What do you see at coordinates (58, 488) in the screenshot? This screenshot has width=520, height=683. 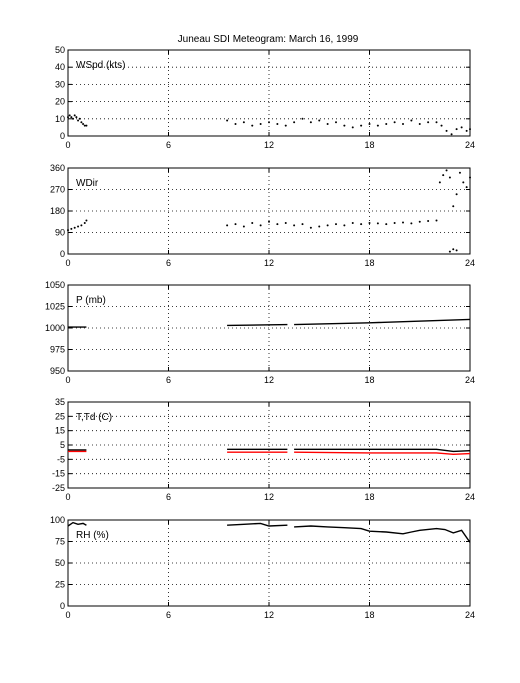 I see `temp-dewpoint-ytick-label-0: -25` at bounding box center [58, 488].